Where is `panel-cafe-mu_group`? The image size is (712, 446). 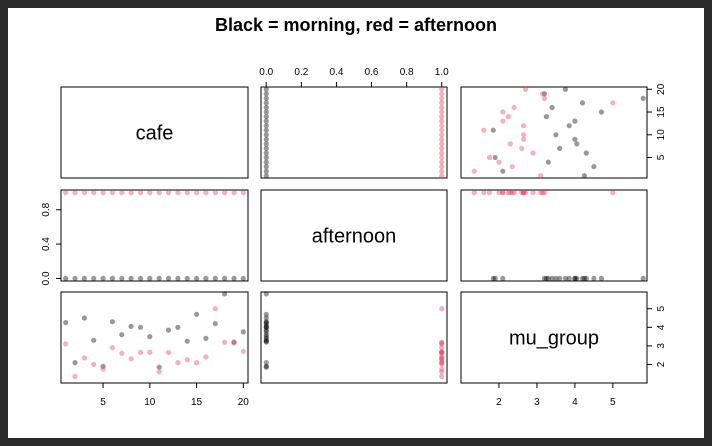
panel-cafe-mu_group is located at coordinates (554, 132).